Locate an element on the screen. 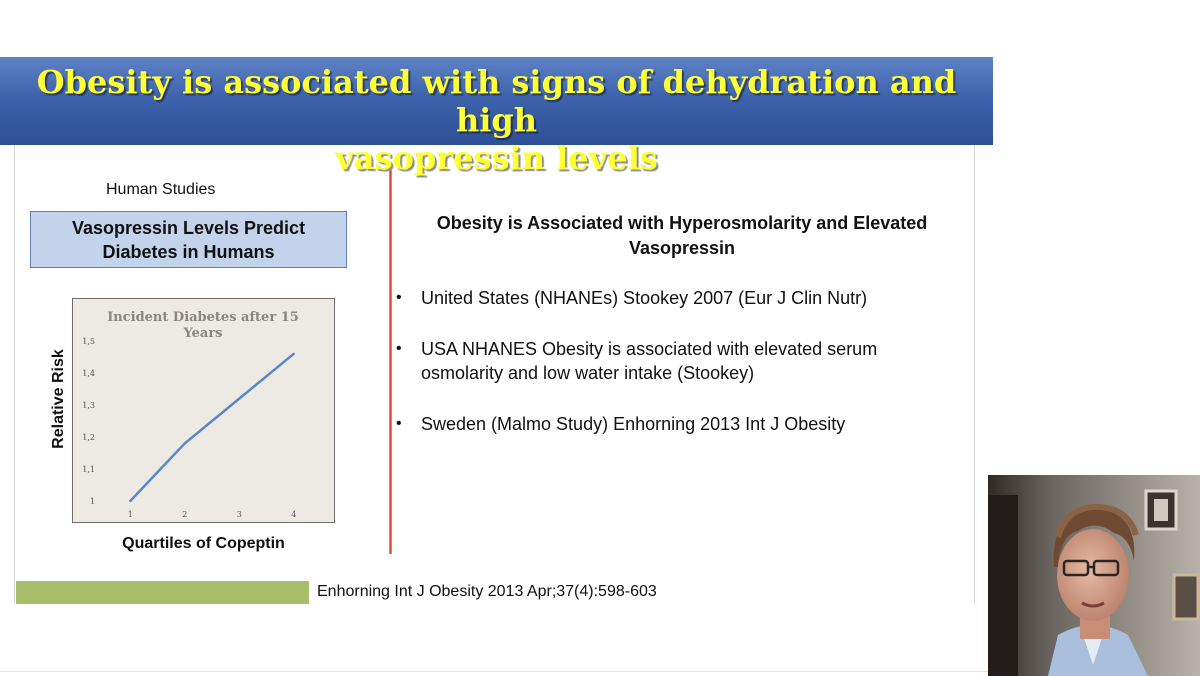 The height and width of the screenshot is (676, 1200). x-tick-label: 1 is located at coordinates (130, 514).